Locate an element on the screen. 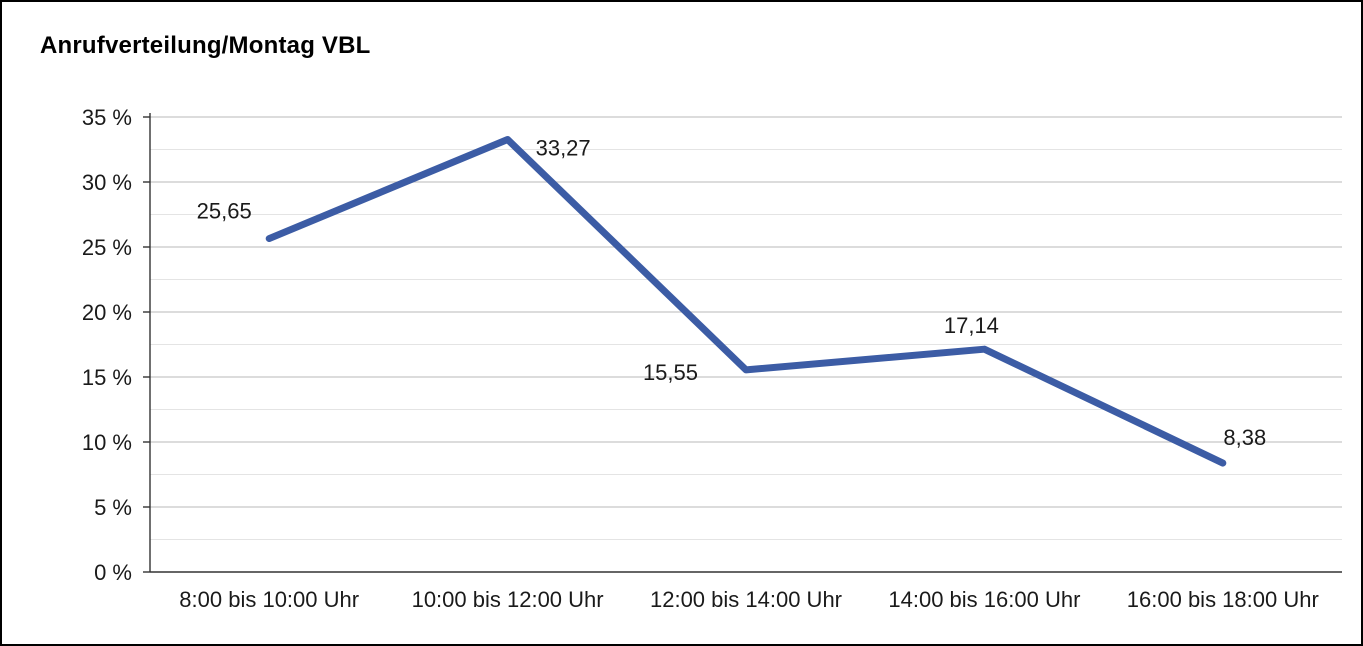 This screenshot has width=1363, height=646. x-axis-tick-label: 14:00 bis 16:00 Uhr is located at coordinates (984, 599).